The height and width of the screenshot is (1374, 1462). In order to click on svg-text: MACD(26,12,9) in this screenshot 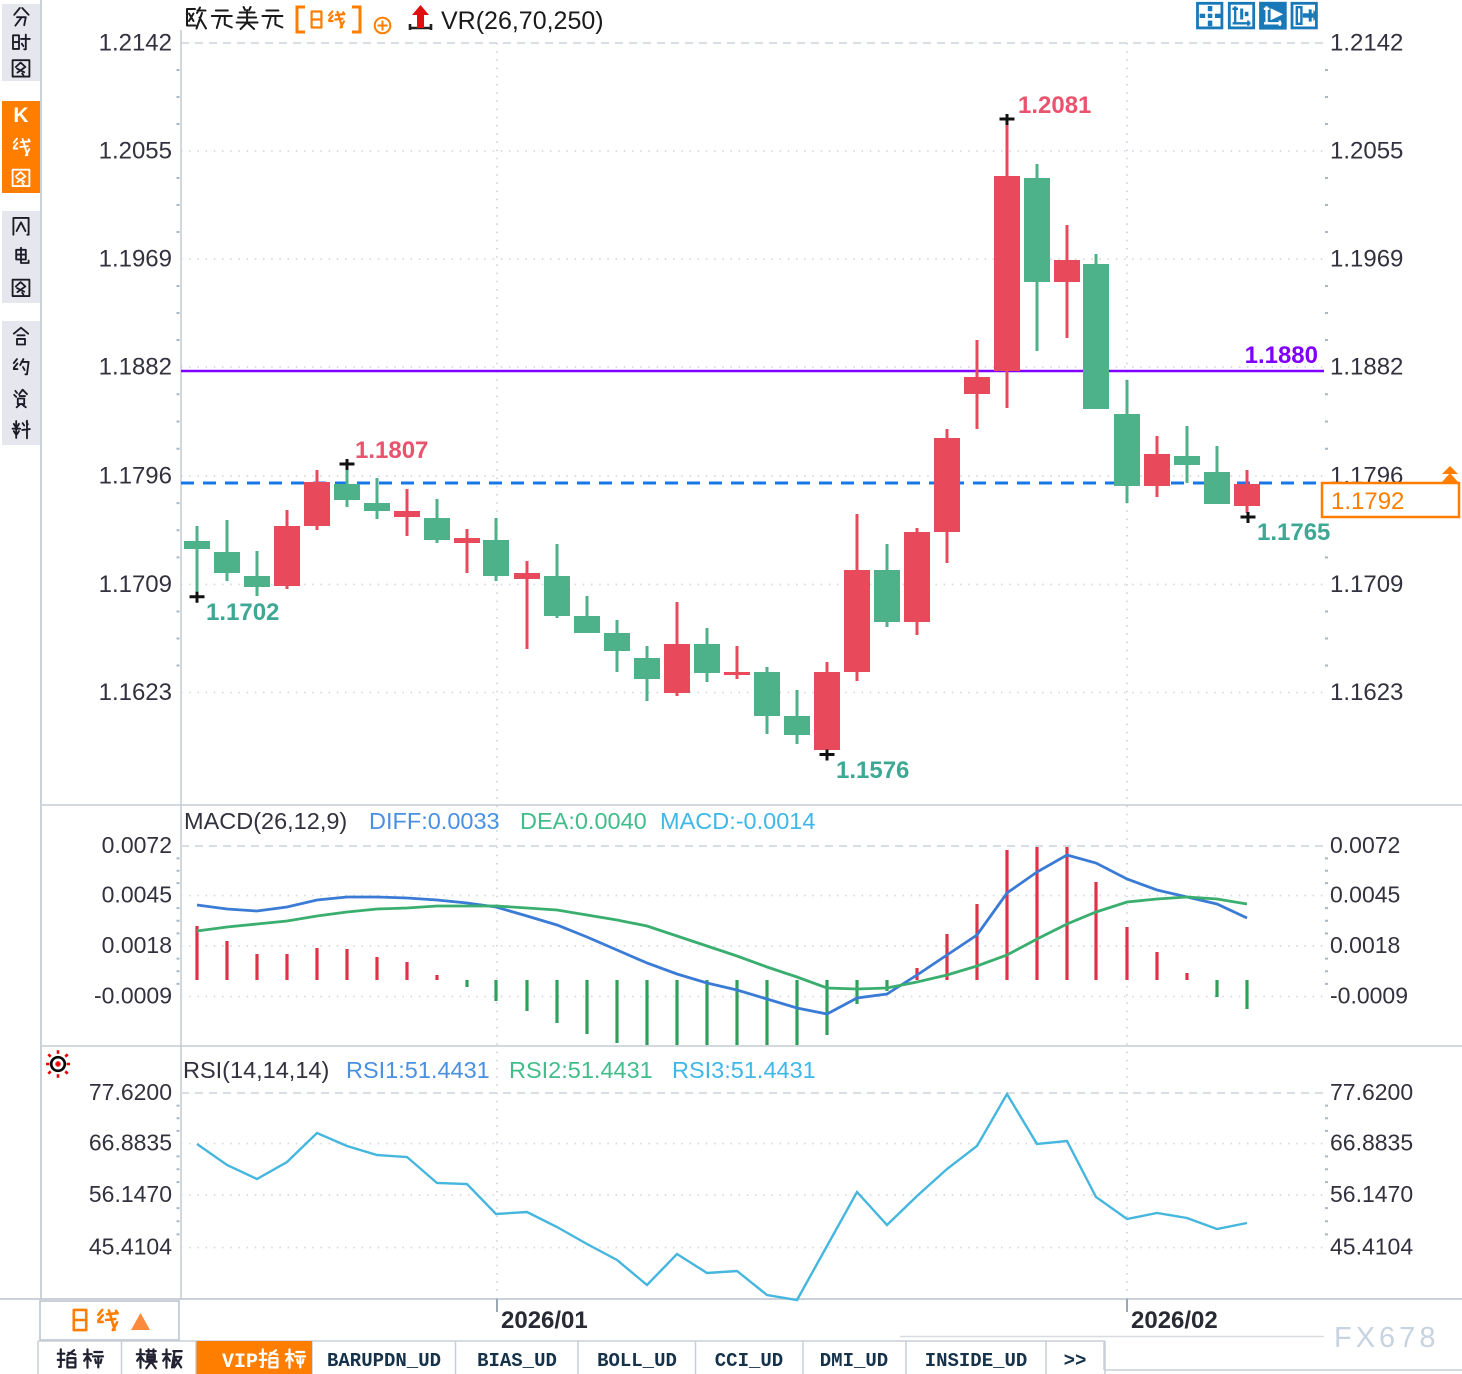, I will do `click(265, 821)`.